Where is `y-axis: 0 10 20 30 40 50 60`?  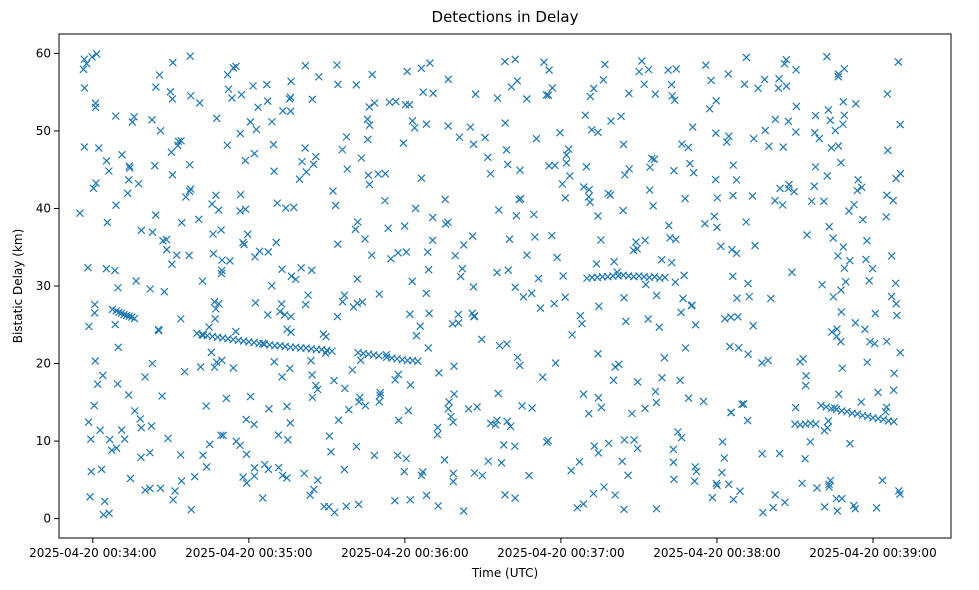
y-axis: 0 10 20 30 40 50 60 is located at coordinates (47, 286).